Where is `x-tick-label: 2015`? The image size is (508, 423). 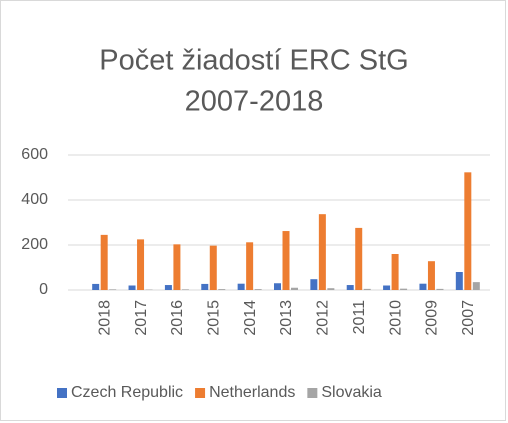
x-tick-label: 2015 is located at coordinates (213, 318).